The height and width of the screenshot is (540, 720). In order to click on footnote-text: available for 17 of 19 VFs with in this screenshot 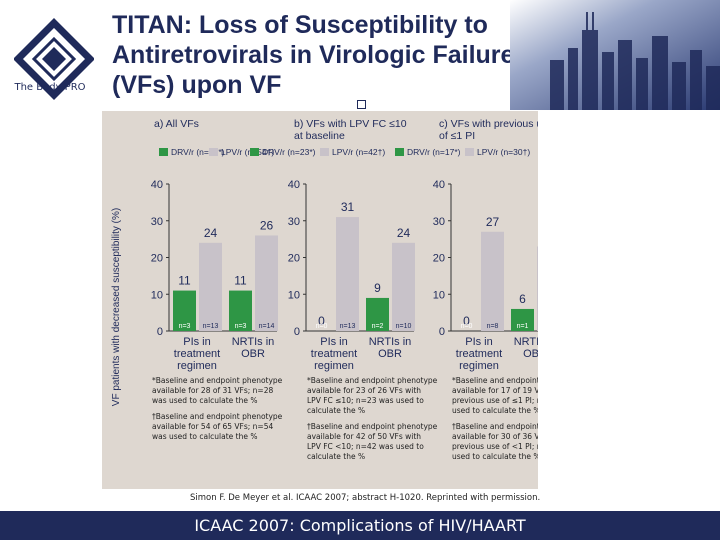, I will do `click(495, 390)`.